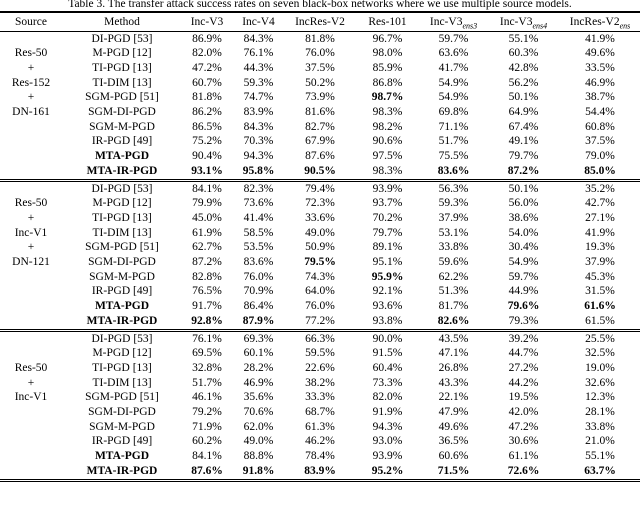  Describe the element at coordinates (258, 170) in the screenshot. I see `value-cell: 95.8%` at that location.